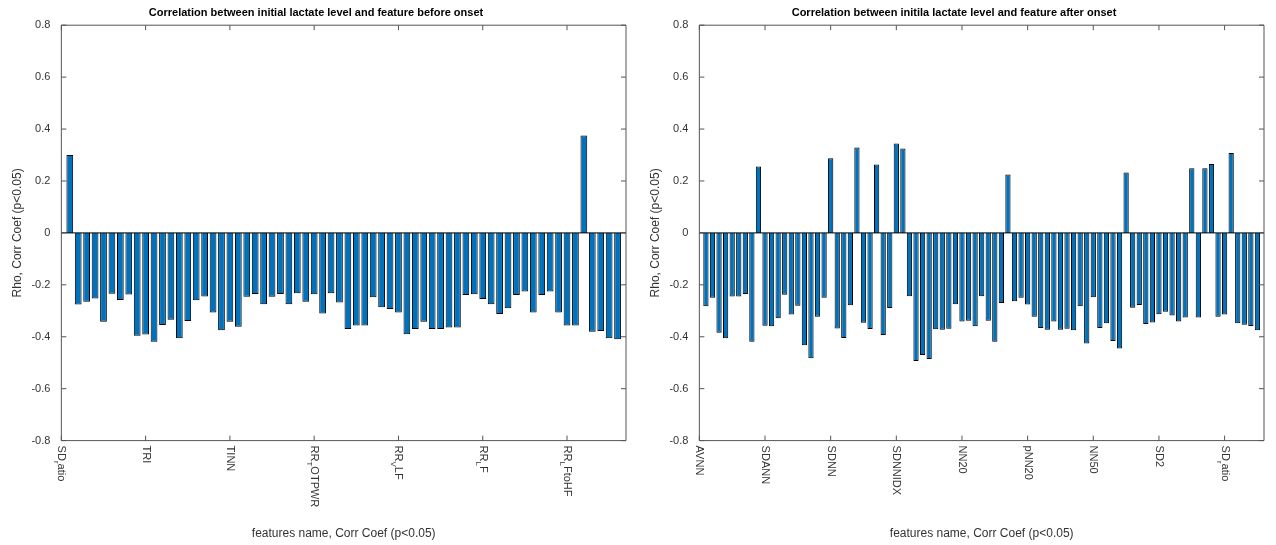 Image resolution: width=1276 pixels, height=545 pixels. I want to click on x-tick-label: TRI, so click(146, 454).